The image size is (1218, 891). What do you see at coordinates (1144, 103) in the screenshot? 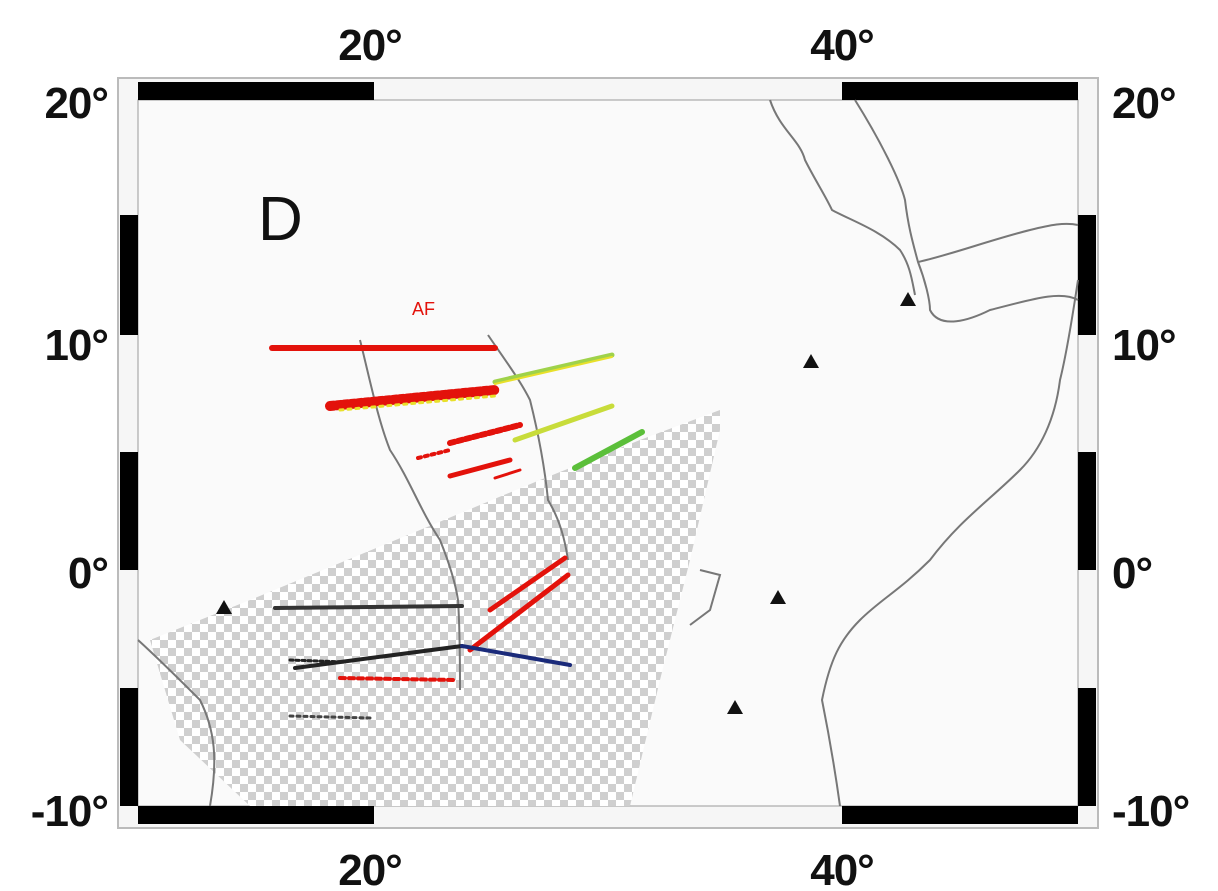
I see `right-tick-label-20: 20°` at bounding box center [1144, 103].